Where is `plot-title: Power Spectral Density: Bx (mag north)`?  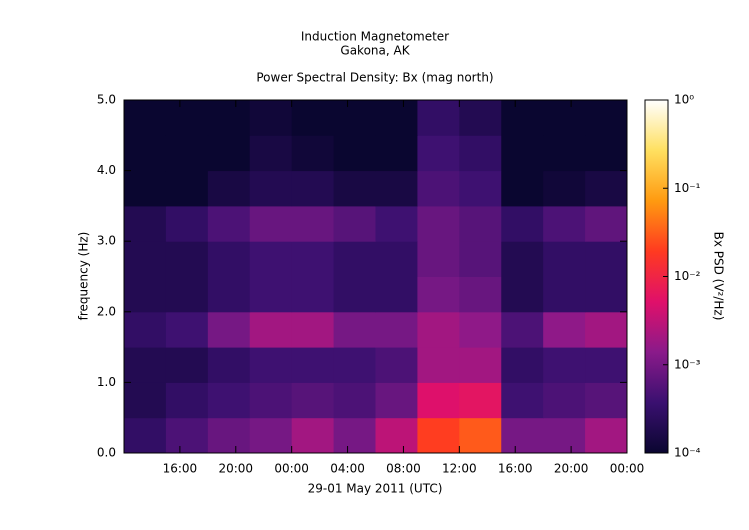 plot-title: Power Spectral Density: Bx (mag north) is located at coordinates (374, 78).